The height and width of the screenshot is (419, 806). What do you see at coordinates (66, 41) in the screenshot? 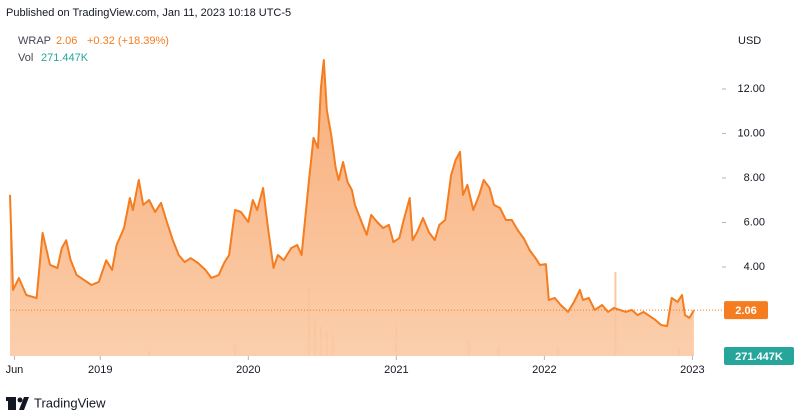
I see `last-price: 2.06` at bounding box center [66, 41].